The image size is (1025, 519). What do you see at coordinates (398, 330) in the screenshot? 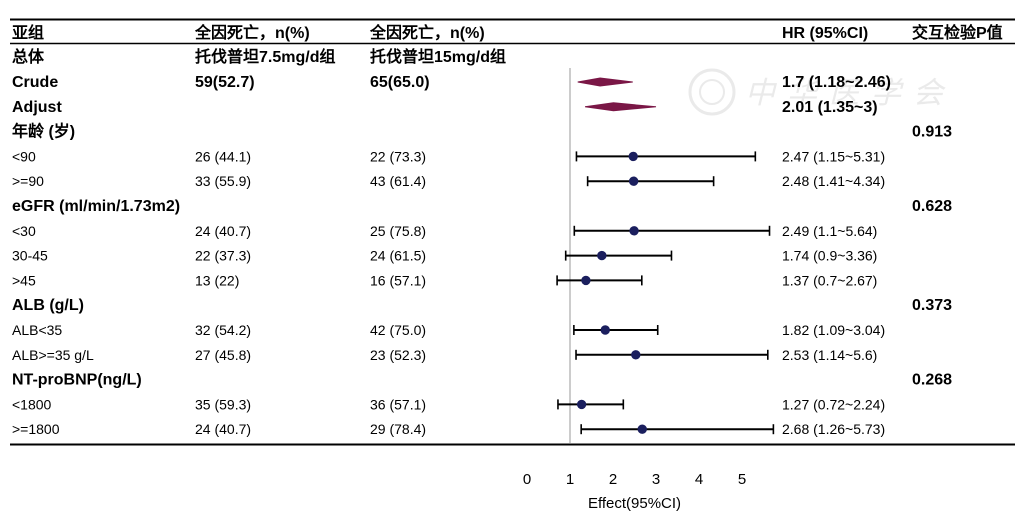
I see `row-group2-count: 42 (75.0)` at bounding box center [398, 330].